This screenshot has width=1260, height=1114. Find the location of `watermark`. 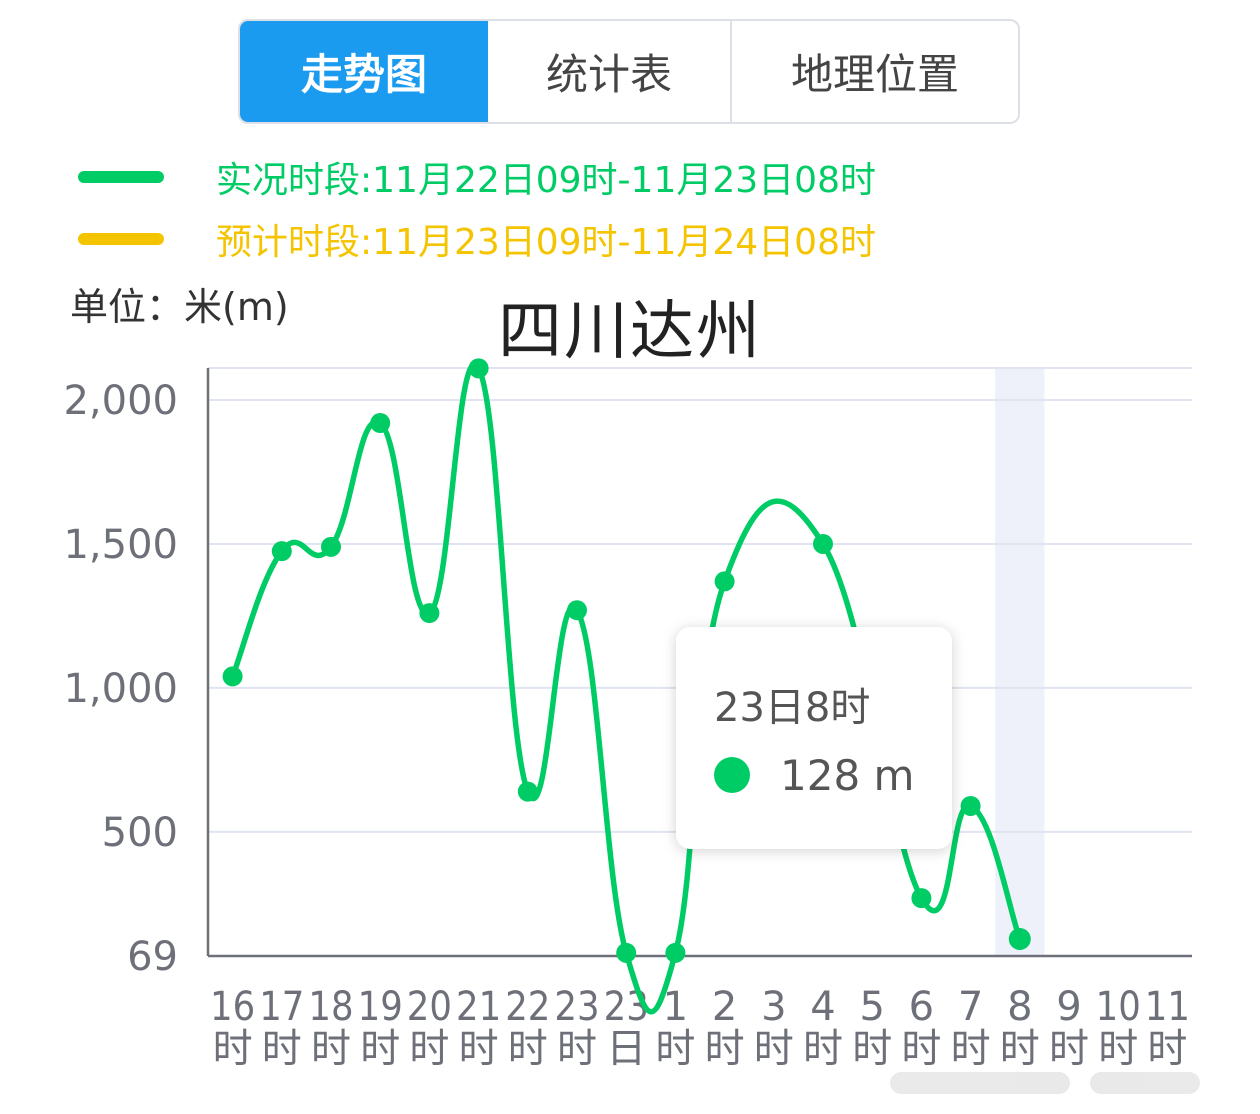

watermark is located at coordinates (1055, 1082).